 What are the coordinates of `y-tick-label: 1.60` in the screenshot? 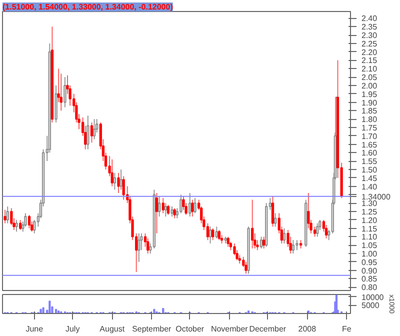 It's located at (370, 153).